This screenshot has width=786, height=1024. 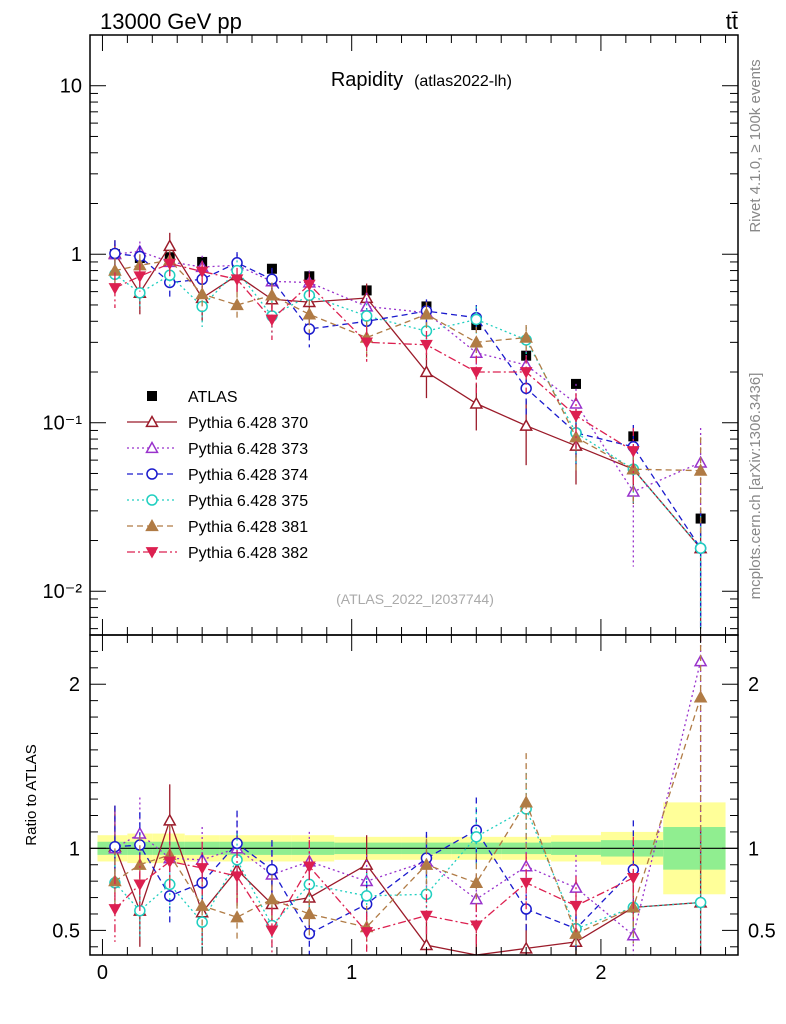 I want to click on chart-title: Rapidity, so click(x=367, y=80).